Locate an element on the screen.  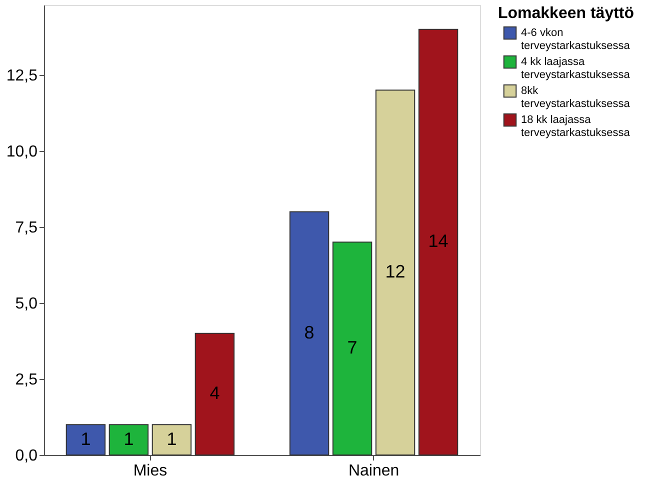
data-label: 12 is located at coordinates (395, 272).